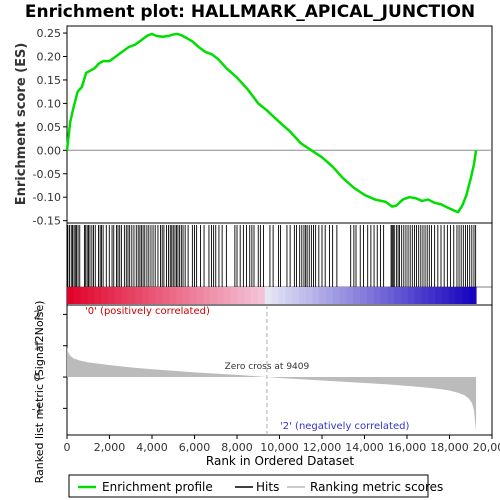 This screenshot has width=500, height=500. I want to click on metric-y-axis-label: Ranked list metric (Signal2Noise), so click(39, 392).